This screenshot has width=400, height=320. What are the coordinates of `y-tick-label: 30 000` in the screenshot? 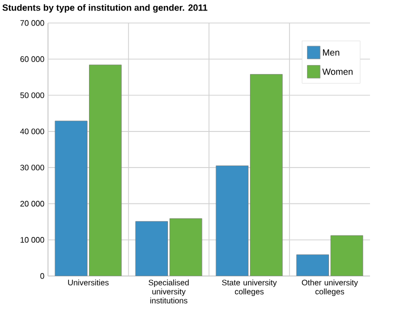 It's located at (32, 167).